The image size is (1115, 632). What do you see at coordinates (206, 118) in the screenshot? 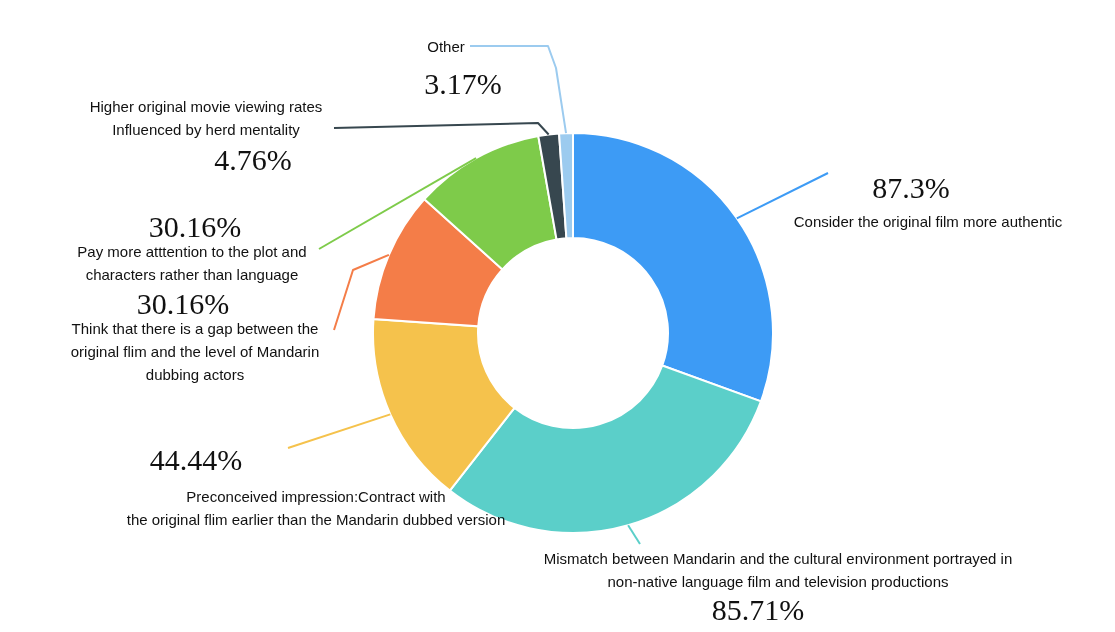
I see `slice-label: Higher original movie viewing rates Influenced by herd mentality` at bounding box center [206, 118].